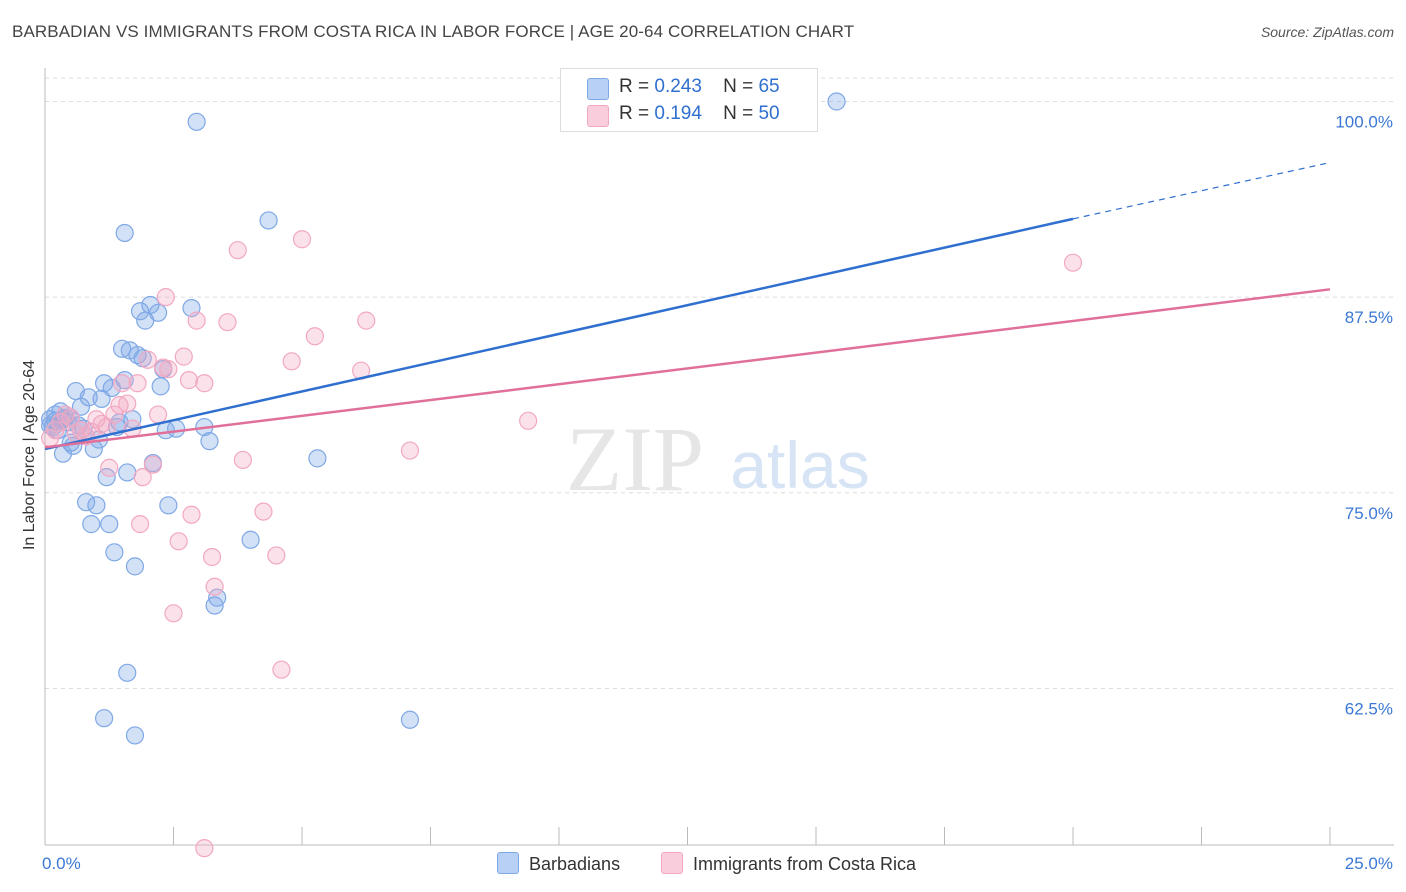  What do you see at coordinates (598, 116) in the screenshot?
I see `costa-rica-swatch` at bounding box center [598, 116].